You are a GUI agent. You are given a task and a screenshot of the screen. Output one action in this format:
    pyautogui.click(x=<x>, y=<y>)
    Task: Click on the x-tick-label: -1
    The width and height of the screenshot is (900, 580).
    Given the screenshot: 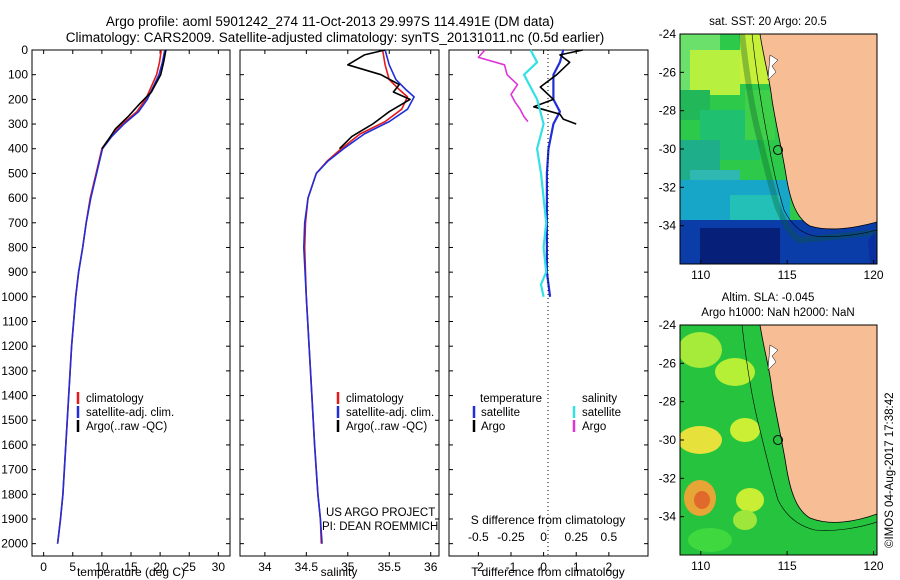 What is the action you would take?
    pyautogui.click(x=511, y=567)
    